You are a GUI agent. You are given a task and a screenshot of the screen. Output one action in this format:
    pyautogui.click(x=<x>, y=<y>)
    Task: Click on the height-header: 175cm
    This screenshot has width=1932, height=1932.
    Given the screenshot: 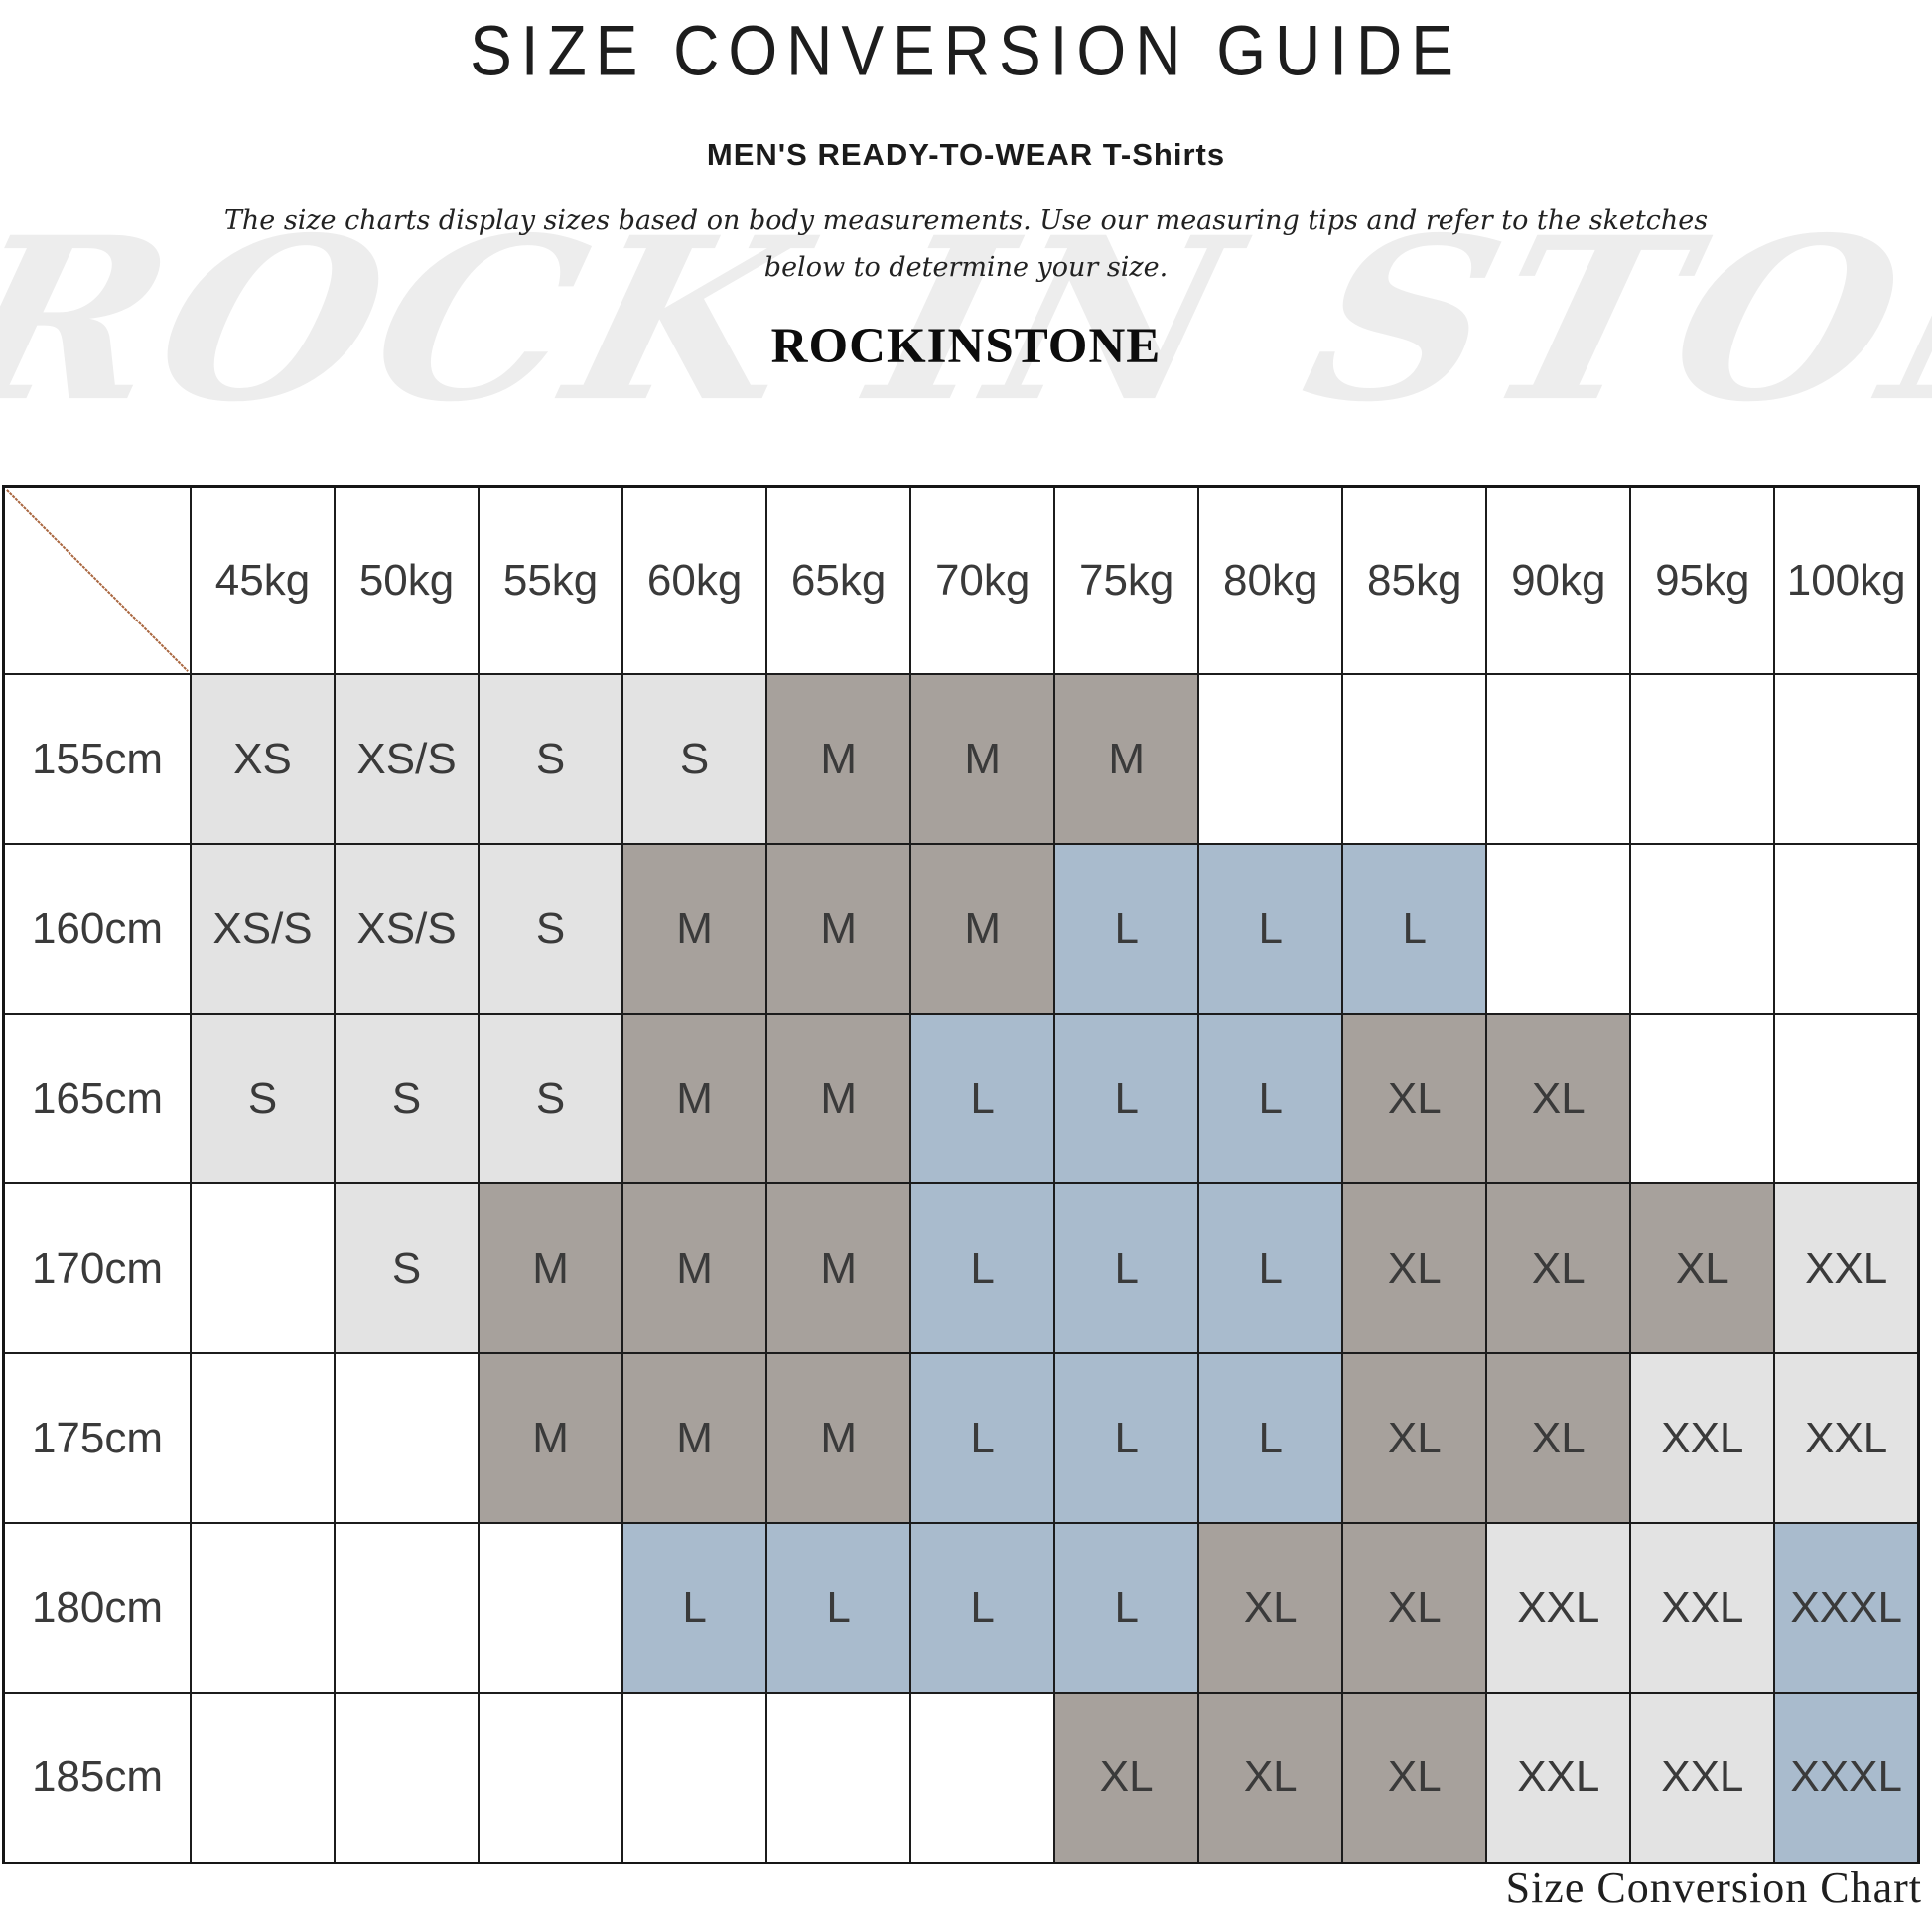 What is the action you would take?
    pyautogui.click(x=97, y=1438)
    